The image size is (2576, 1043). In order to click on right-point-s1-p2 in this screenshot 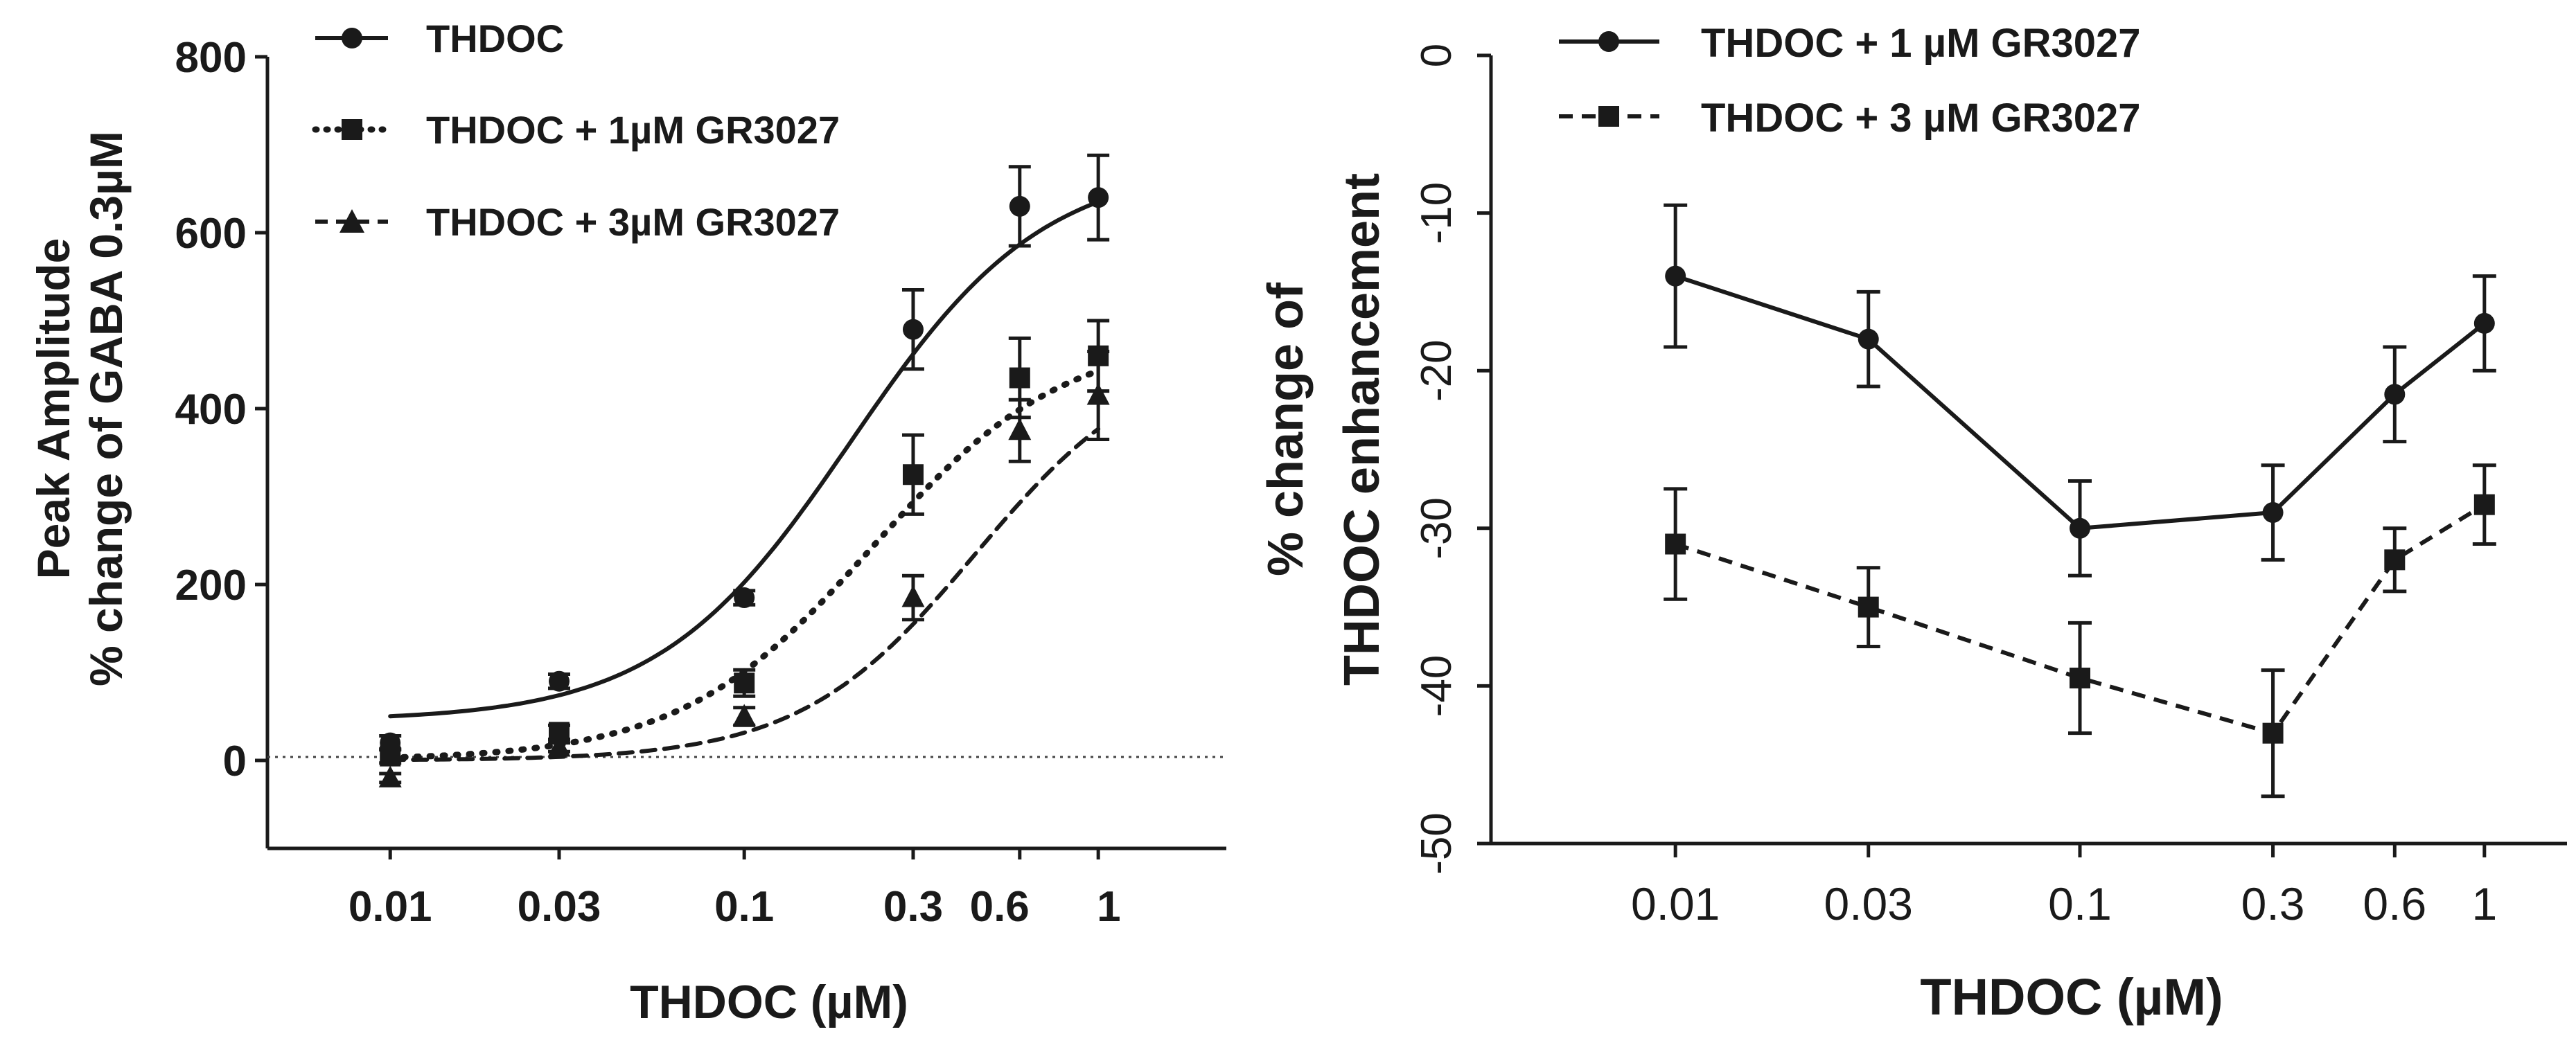, I will do `click(2080, 678)`.